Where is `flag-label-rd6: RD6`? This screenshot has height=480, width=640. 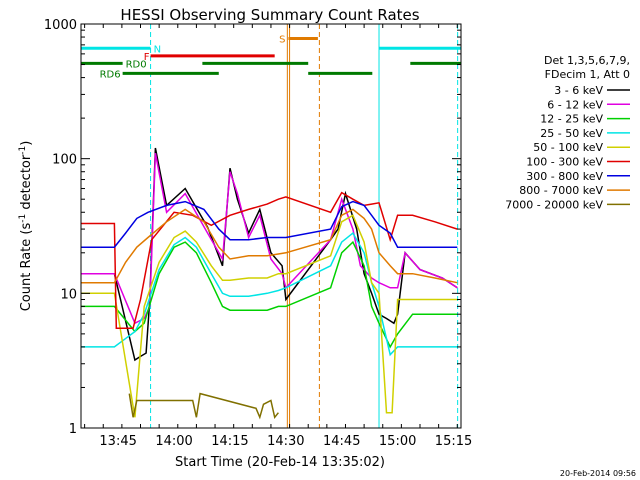 flag-label-rd6: RD6 is located at coordinates (110, 74).